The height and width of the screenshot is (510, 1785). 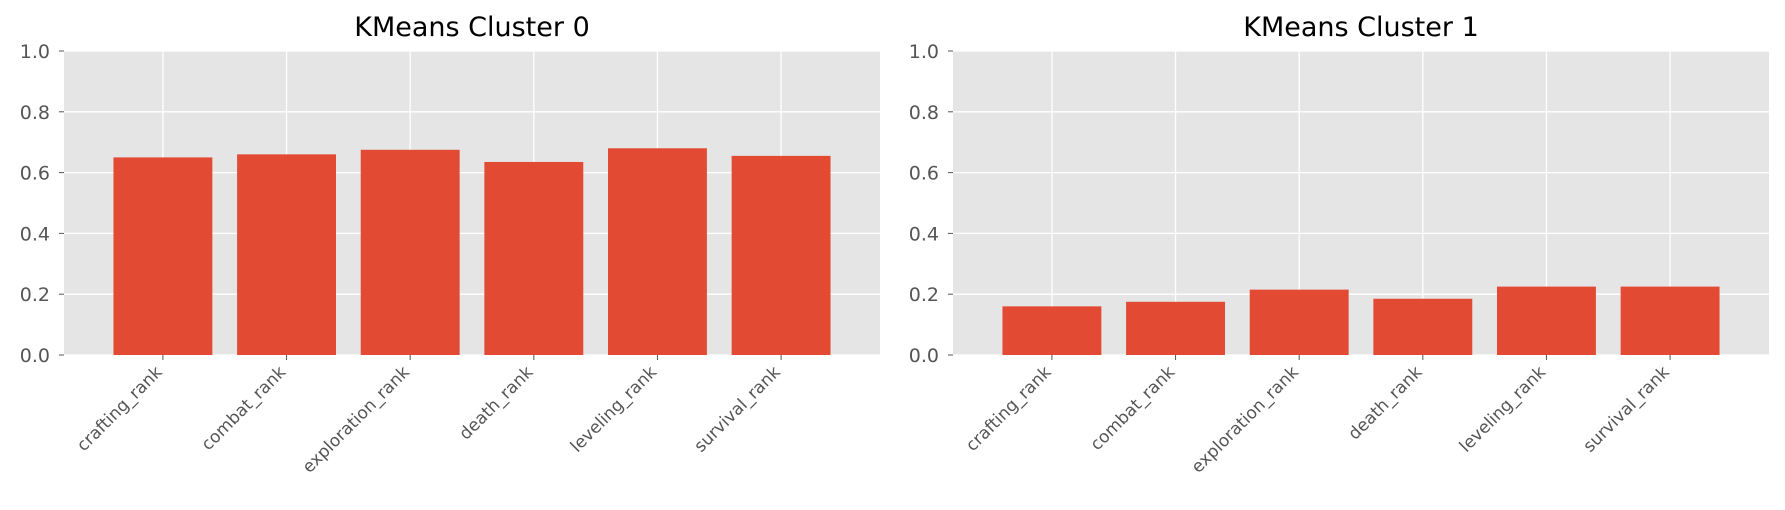 What do you see at coordinates (472, 27) in the screenshot?
I see `chart-title: KMeans Cluster 0` at bounding box center [472, 27].